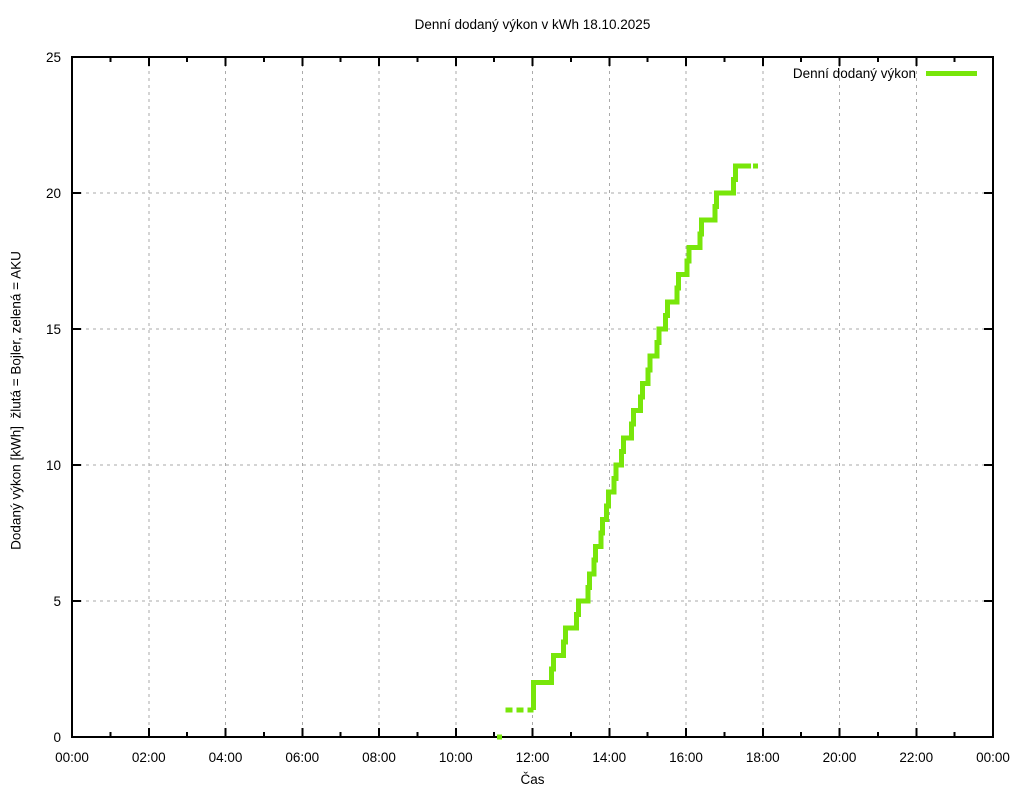 The width and height of the screenshot is (1024, 800). What do you see at coordinates (951, 73) in the screenshot?
I see `legend-line-sample` at bounding box center [951, 73].